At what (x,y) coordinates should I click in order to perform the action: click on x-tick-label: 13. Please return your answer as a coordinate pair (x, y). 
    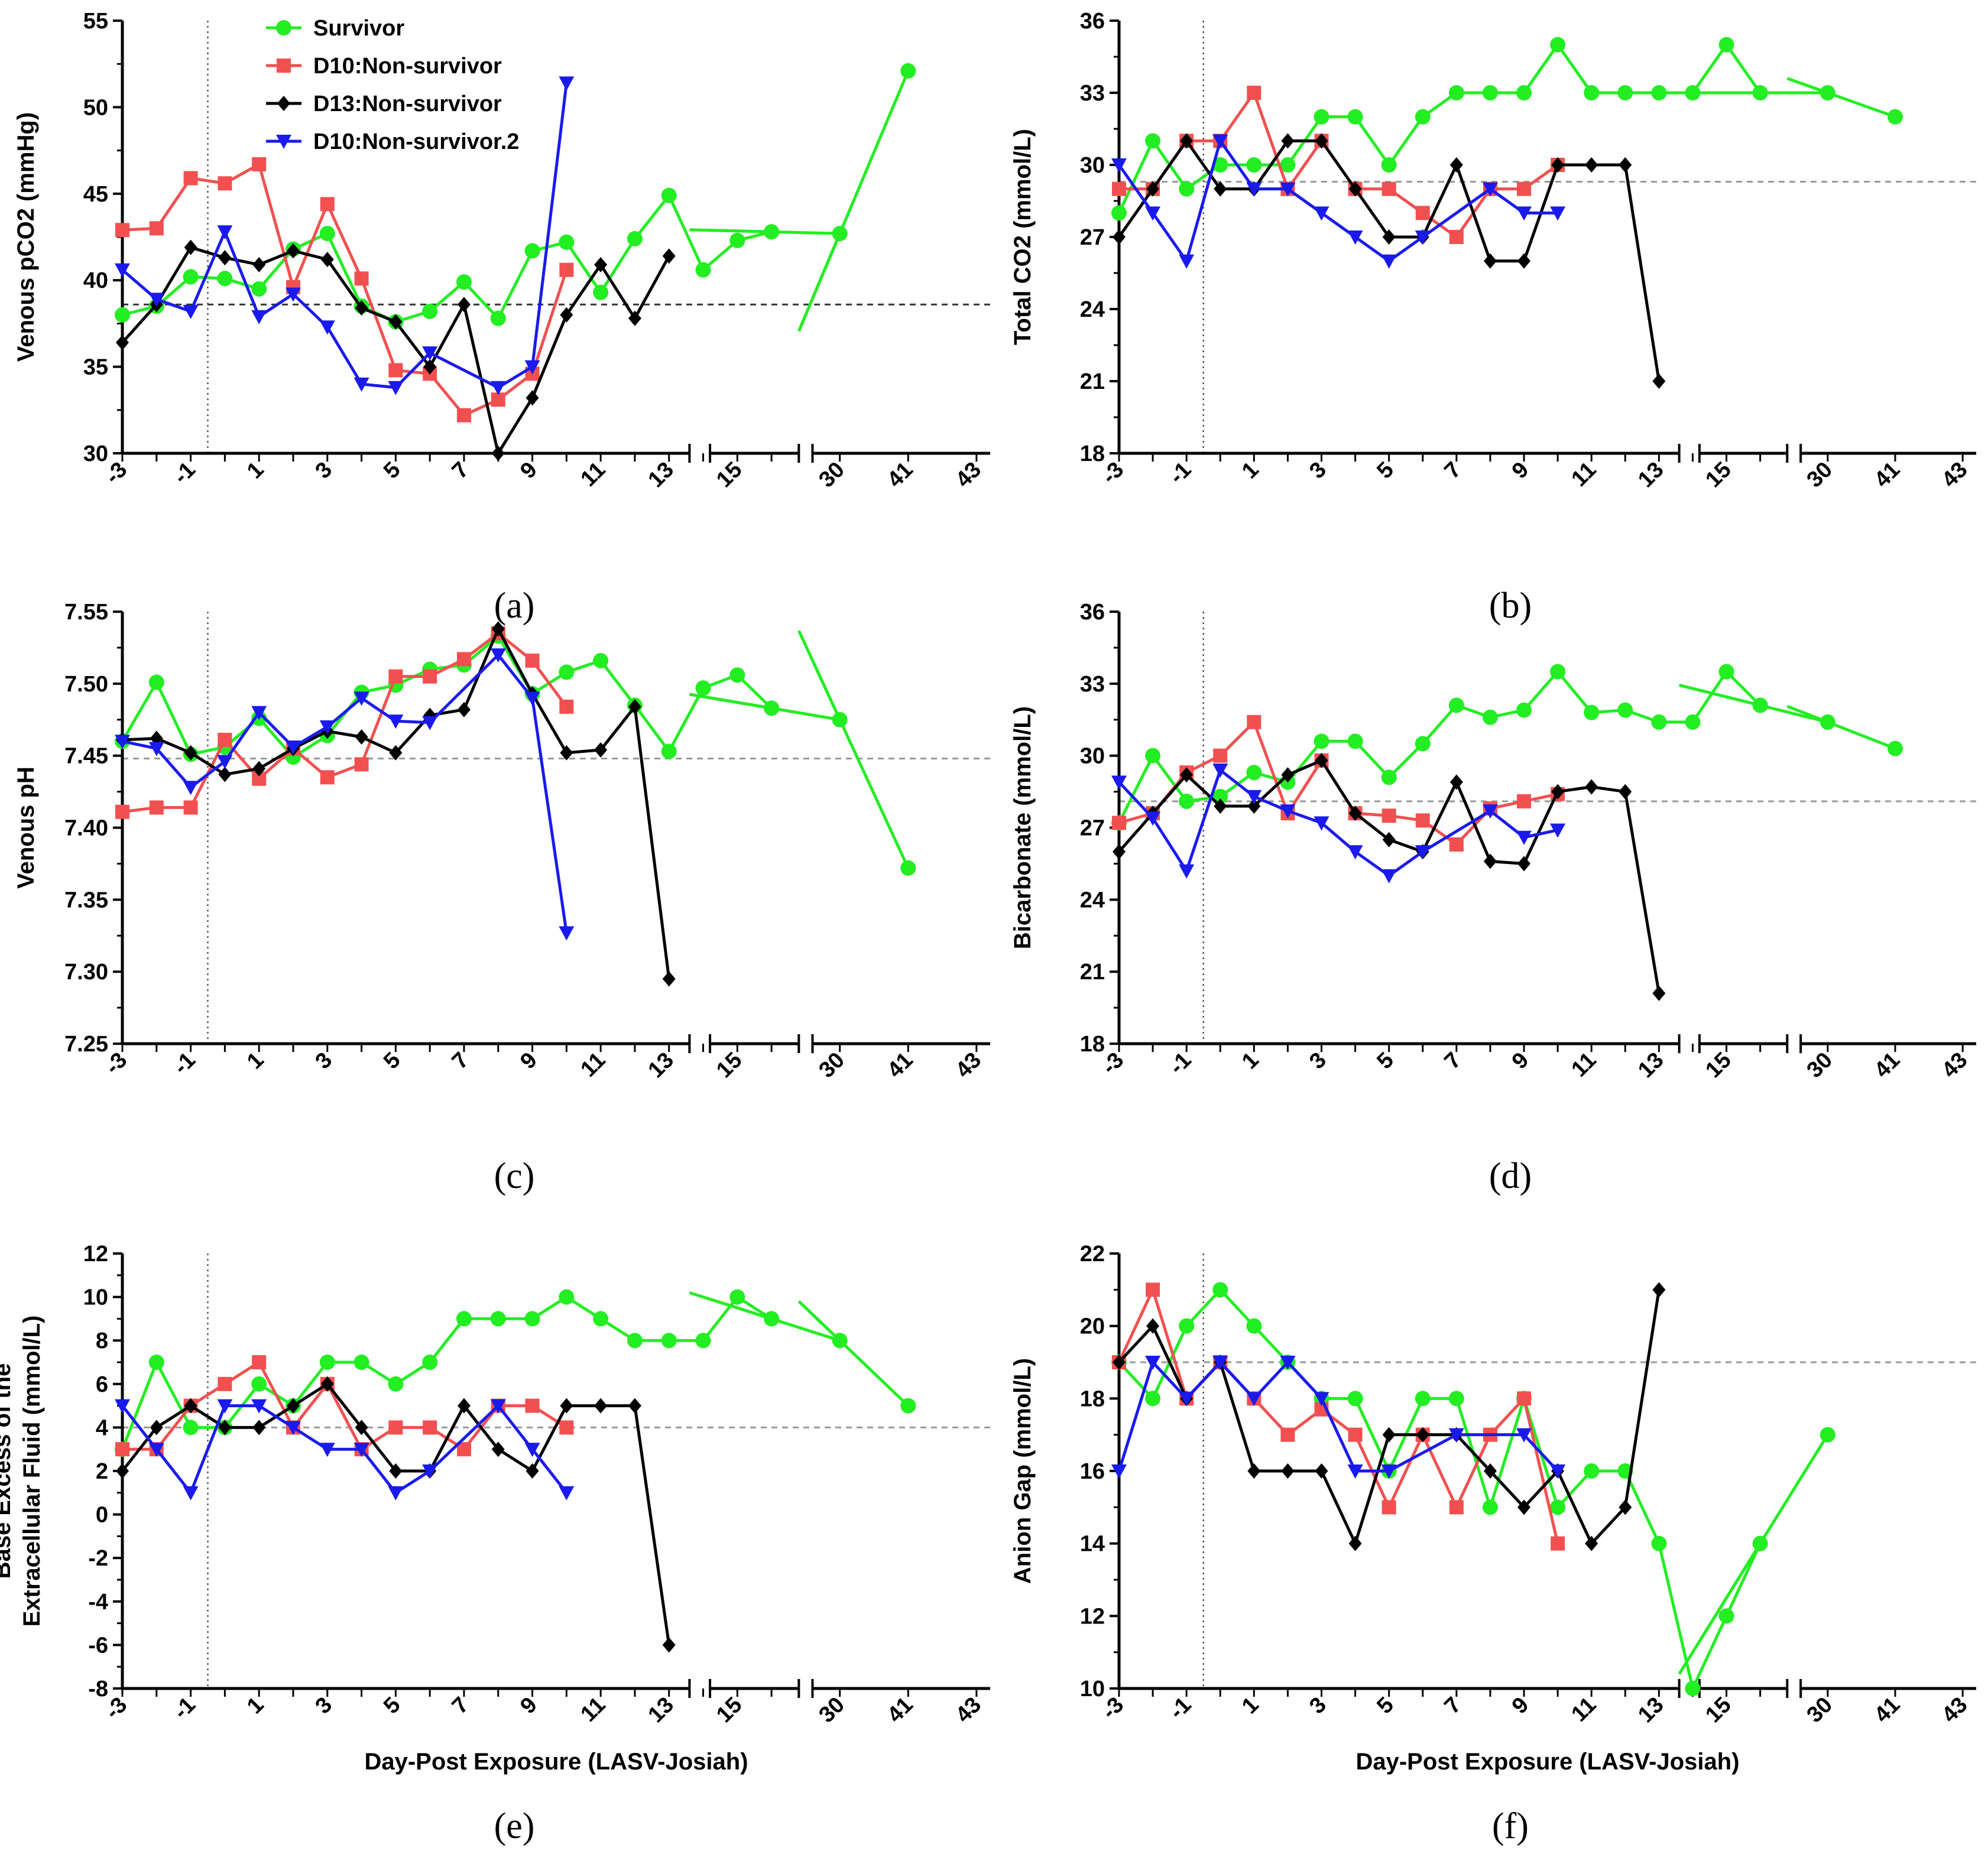
    Looking at the image, I should click on (1651, 1065).